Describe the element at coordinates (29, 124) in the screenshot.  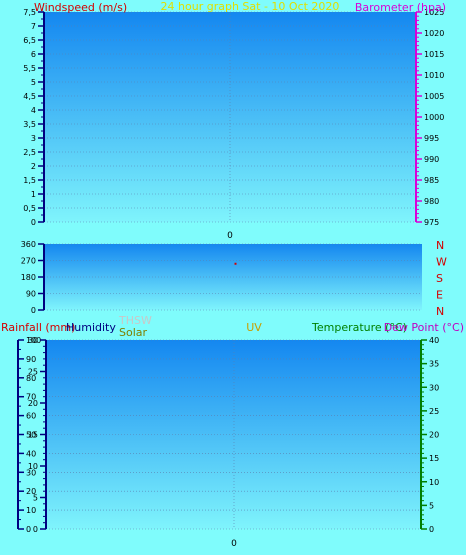
I see `tick-label: 3,5` at that location.